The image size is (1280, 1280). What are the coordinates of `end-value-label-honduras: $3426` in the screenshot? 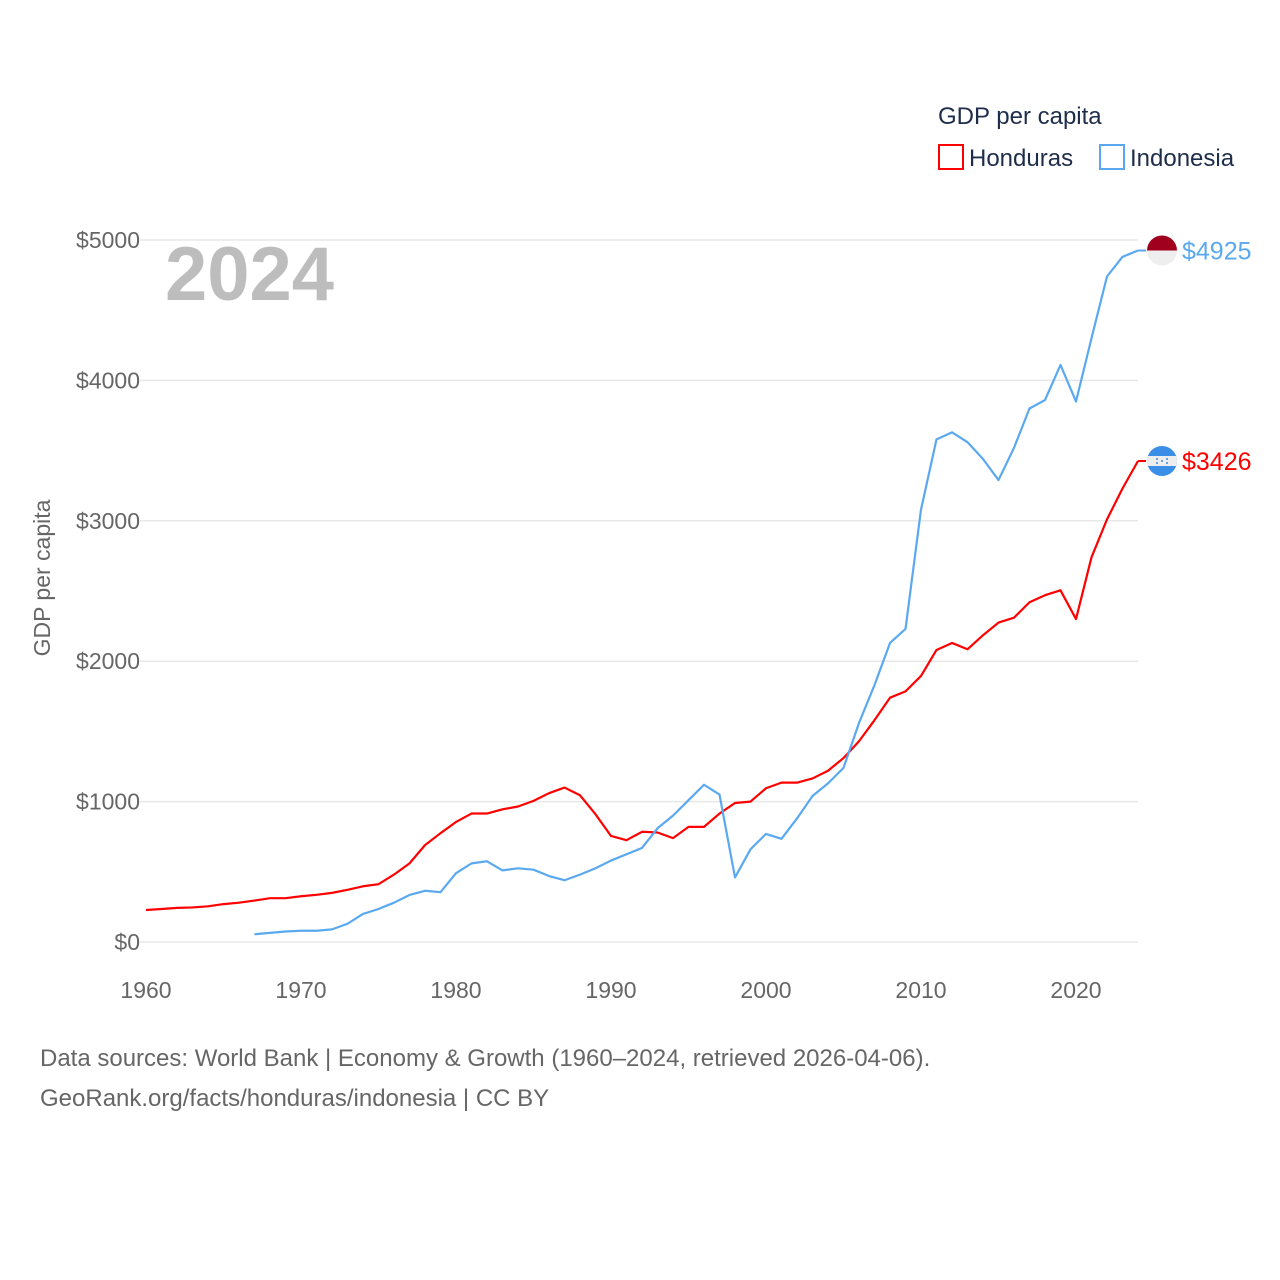 It's located at (1217, 462).